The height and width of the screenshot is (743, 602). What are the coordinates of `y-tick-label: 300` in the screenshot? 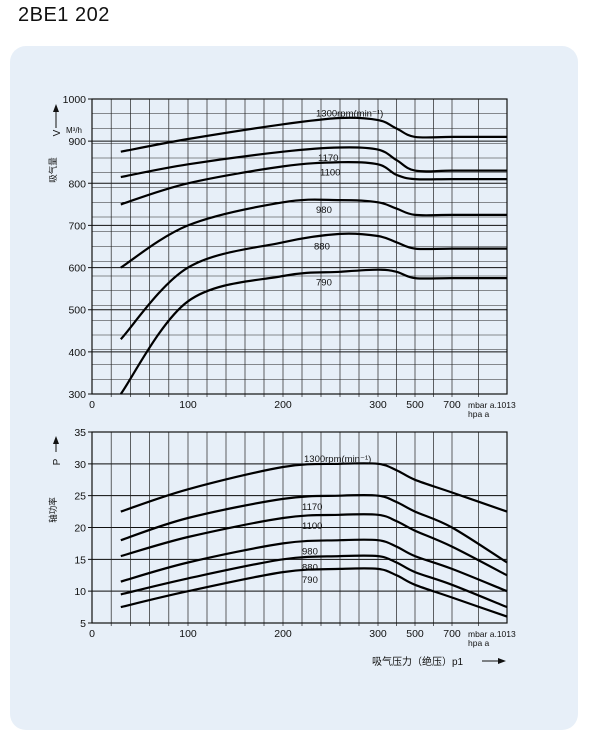 It's located at (77, 395).